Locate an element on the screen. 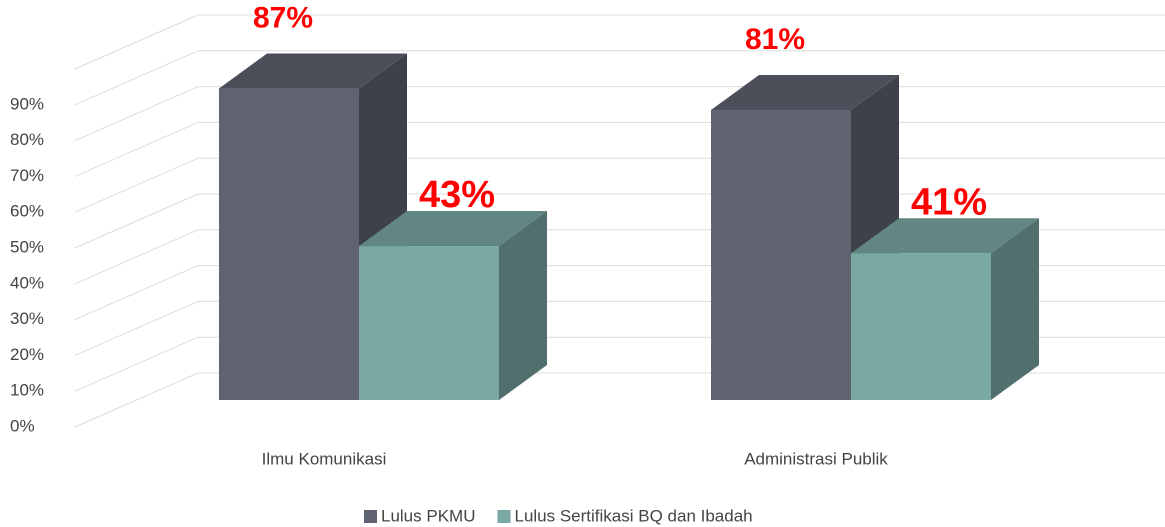 This screenshot has width=1165, height=527. y-tick-label: 20% is located at coordinates (27, 354).